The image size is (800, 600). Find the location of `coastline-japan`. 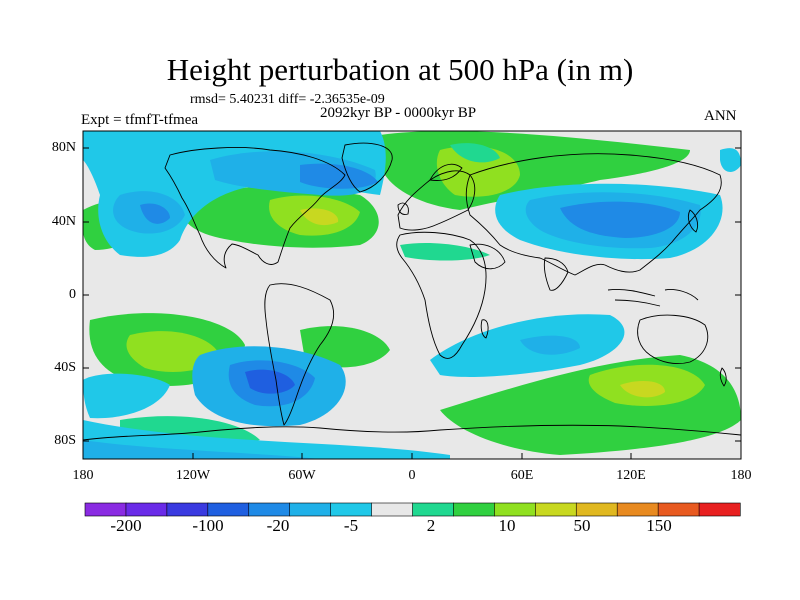

coastline-japan is located at coordinates (693, 221).